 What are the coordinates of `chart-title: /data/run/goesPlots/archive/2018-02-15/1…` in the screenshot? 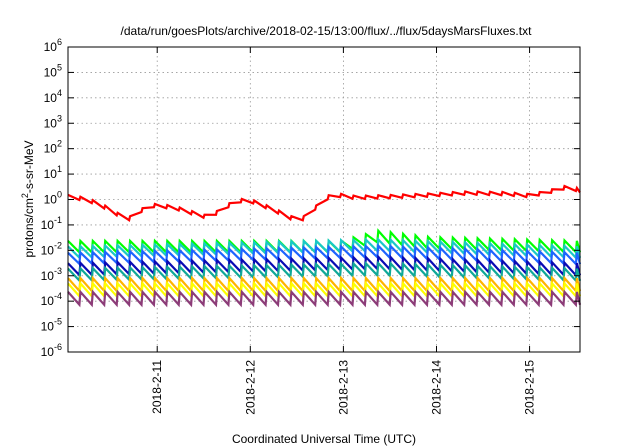 It's located at (327, 31).